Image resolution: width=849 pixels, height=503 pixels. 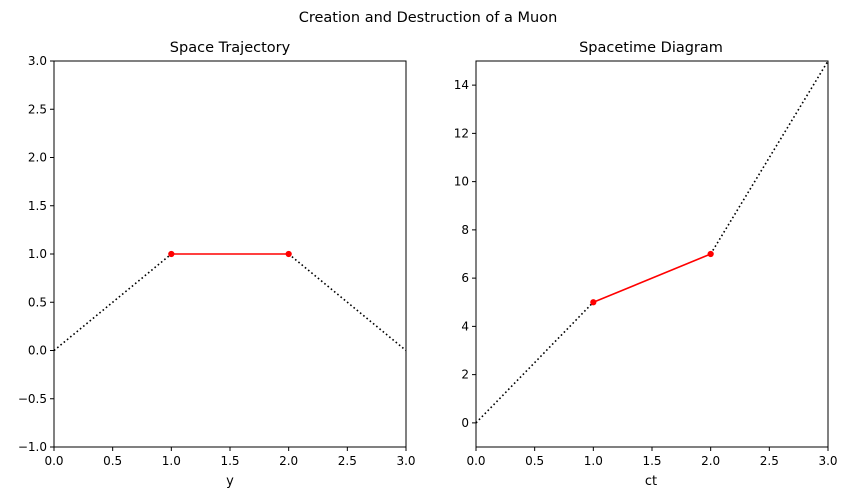 What do you see at coordinates (465, 423) in the screenshot?
I see `y-tick-label-spacetime-diagram-0: 0` at bounding box center [465, 423].